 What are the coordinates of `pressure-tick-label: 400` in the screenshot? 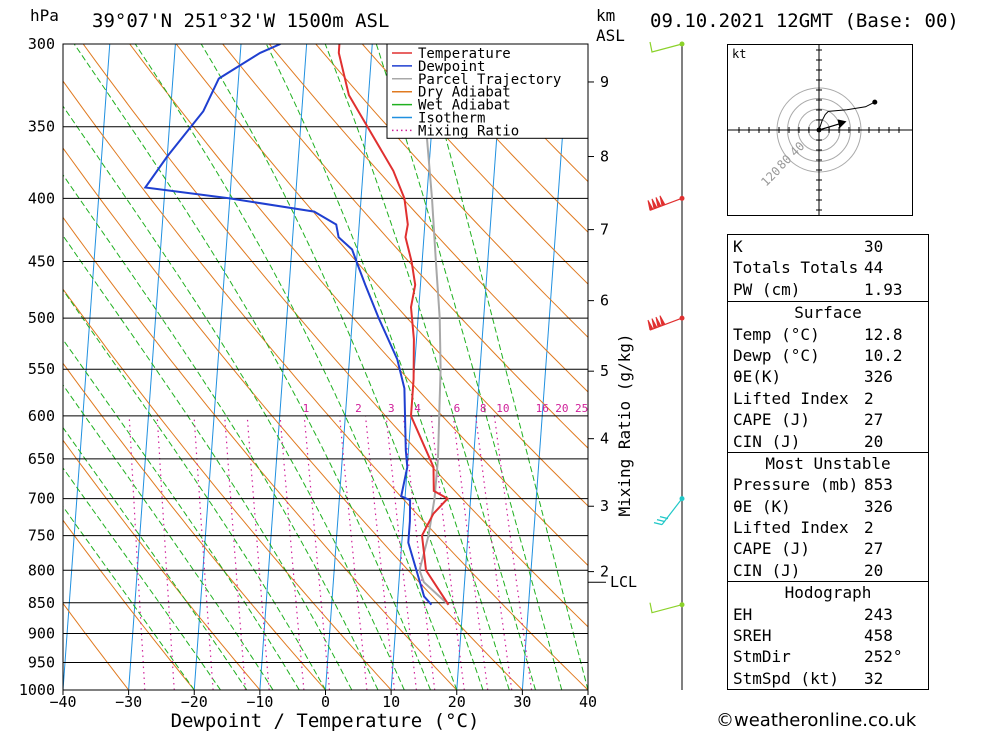 It's located at (41, 198).